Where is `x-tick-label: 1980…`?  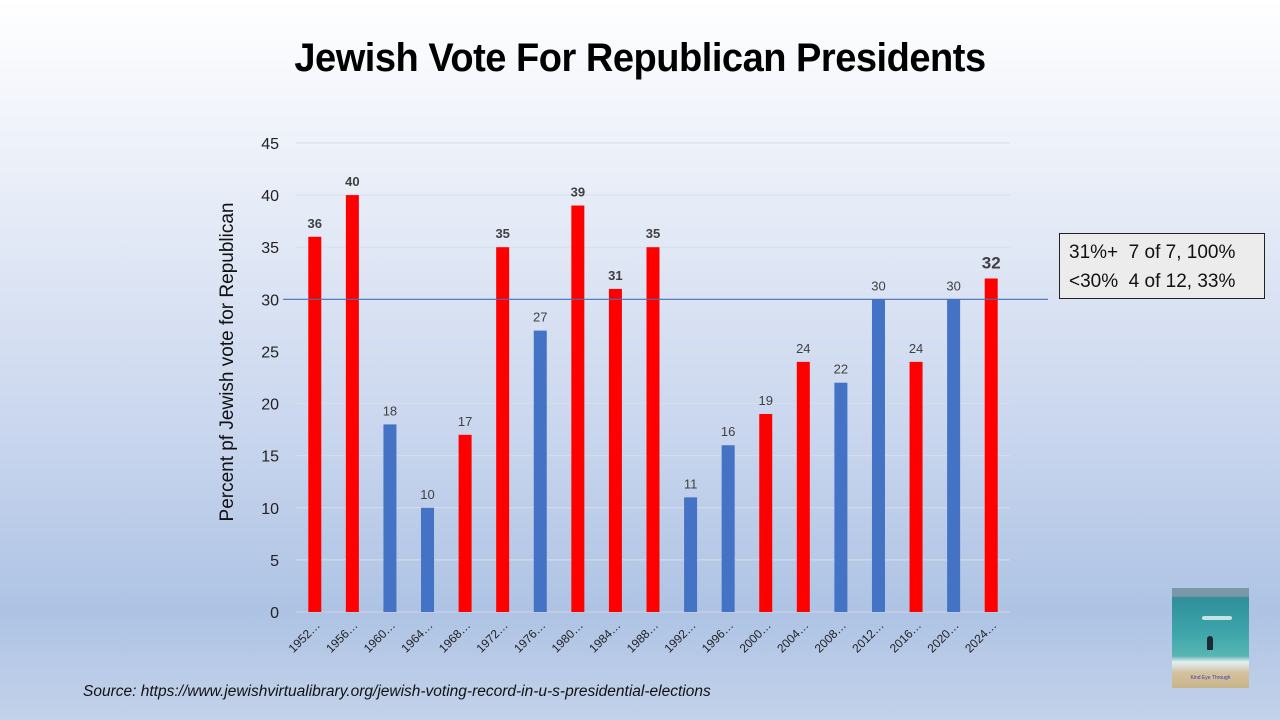 x-tick-label: 1980… is located at coordinates (567, 636).